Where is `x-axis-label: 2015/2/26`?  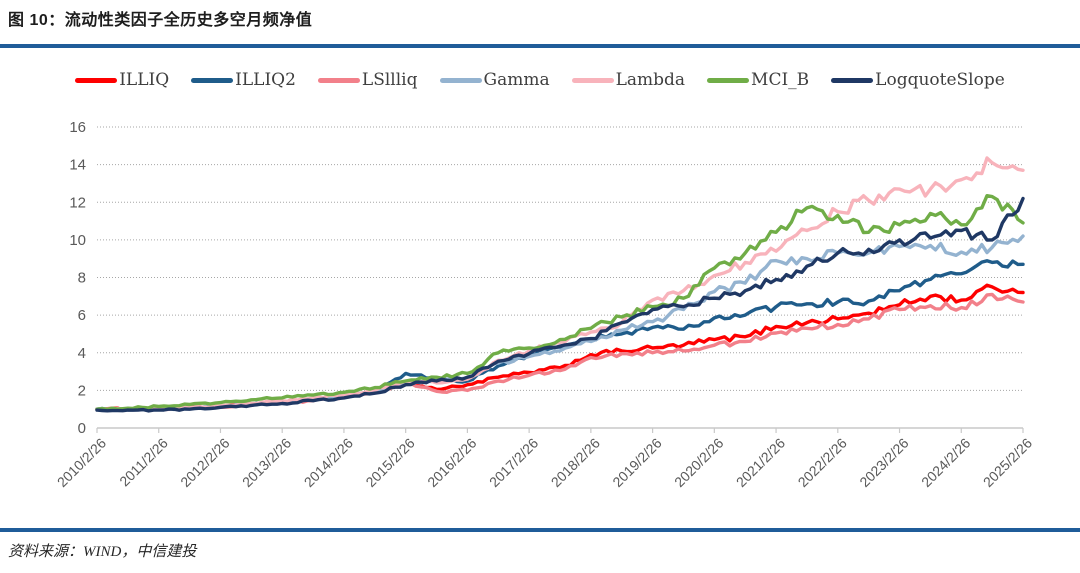
x-axis-label: 2015/2/26 is located at coordinates (390, 463).